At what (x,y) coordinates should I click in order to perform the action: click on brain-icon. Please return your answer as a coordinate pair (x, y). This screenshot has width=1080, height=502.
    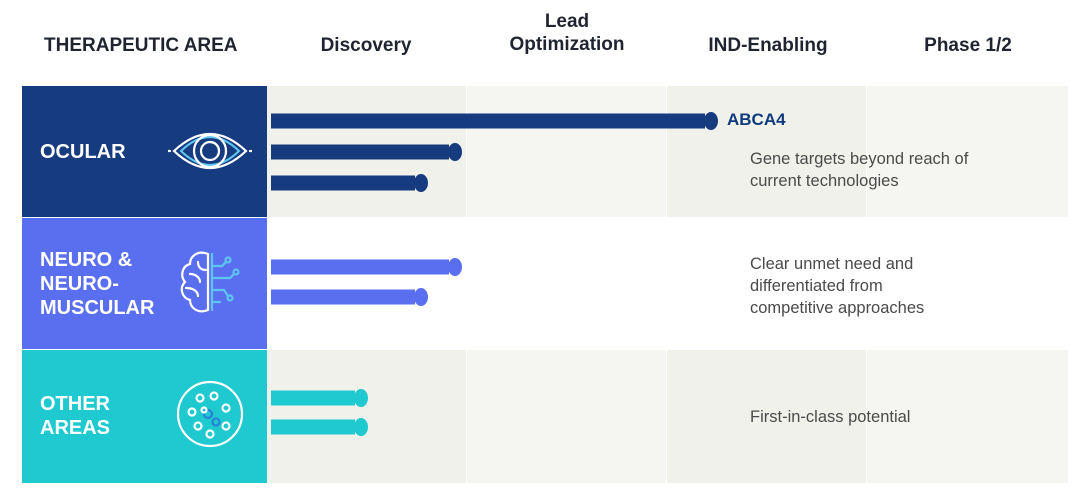
    Looking at the image, I should click on (210, 282).